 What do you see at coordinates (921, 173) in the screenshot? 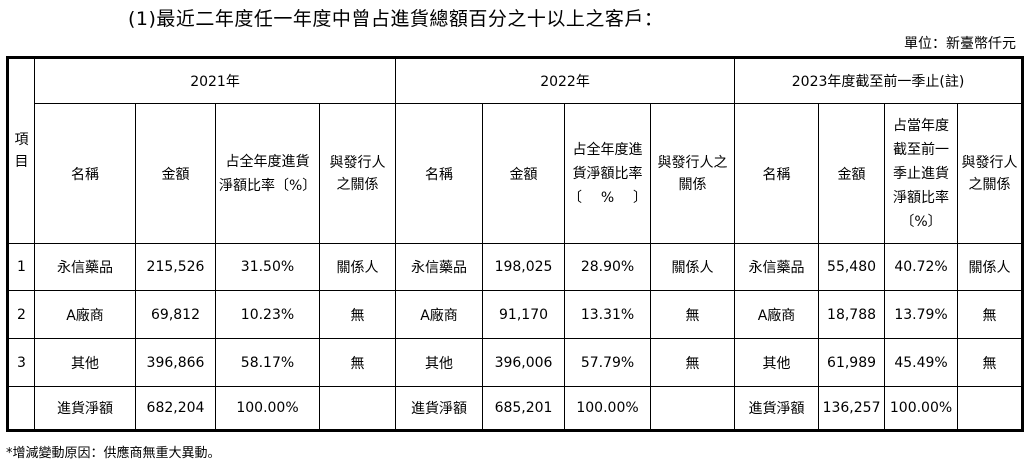
I see `ratio-header-2023: 占當年度截至前一季止進貨淨額比率〔%〕` at bounding box center [921, 173].